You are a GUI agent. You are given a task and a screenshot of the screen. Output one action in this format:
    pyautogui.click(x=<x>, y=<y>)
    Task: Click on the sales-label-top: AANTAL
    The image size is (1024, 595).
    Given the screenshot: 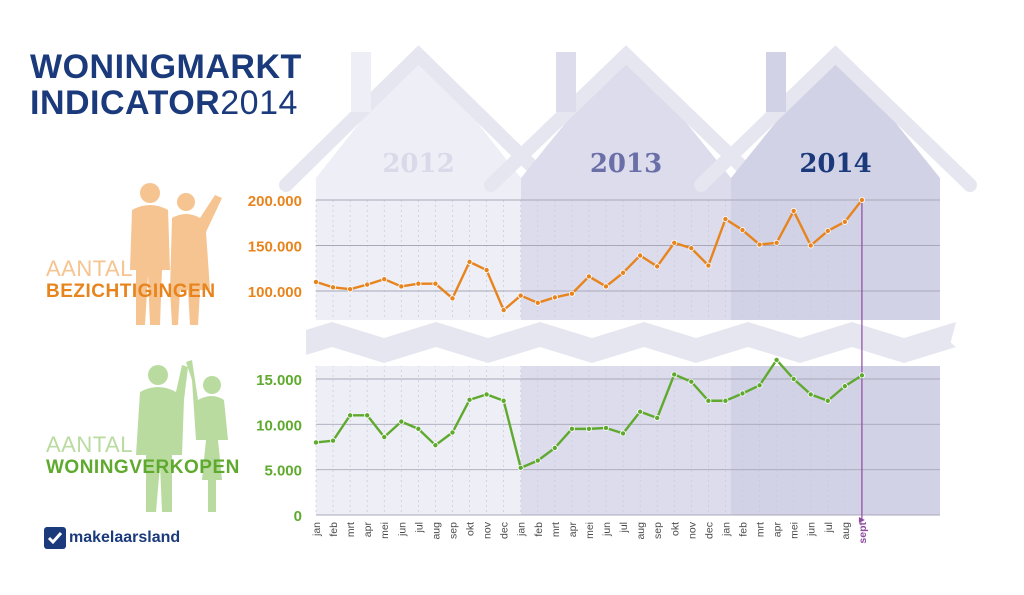 What is the action you would take?
    pyautogui.click(x=89, y=444)
    